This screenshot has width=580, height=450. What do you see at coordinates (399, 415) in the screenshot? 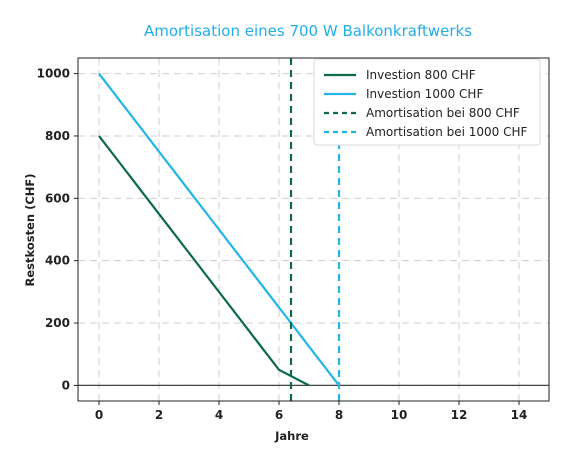
I see `x-tick-label: 10` at bounding box center [399, 415].